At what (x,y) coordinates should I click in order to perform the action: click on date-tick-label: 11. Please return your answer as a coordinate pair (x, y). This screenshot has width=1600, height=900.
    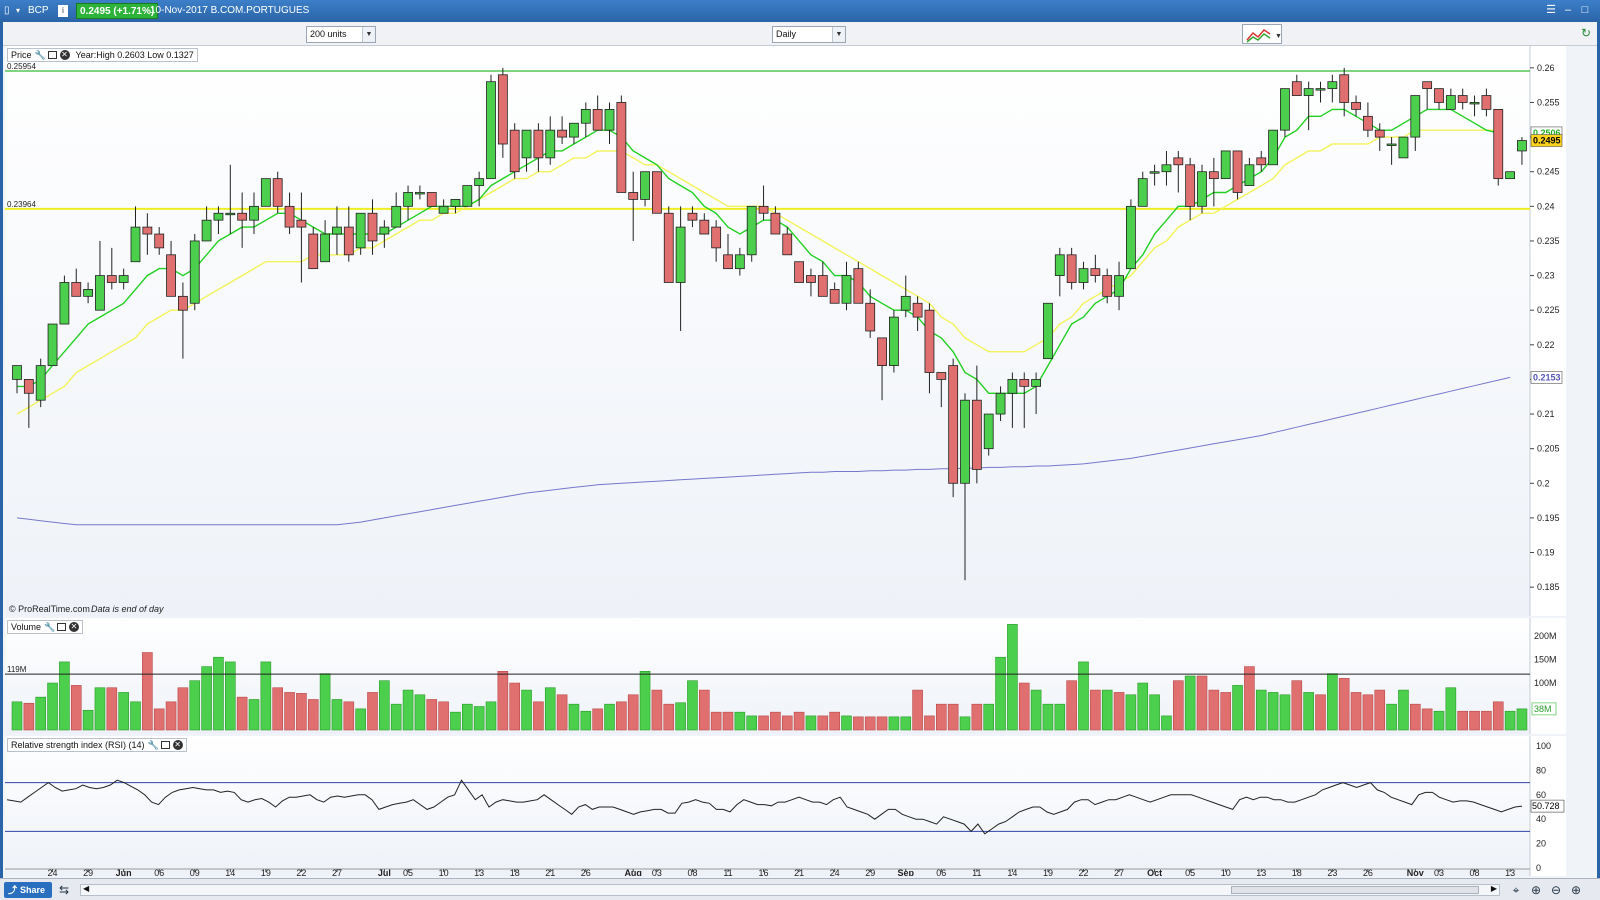
    Looking at the image, I should click on (976, 872).